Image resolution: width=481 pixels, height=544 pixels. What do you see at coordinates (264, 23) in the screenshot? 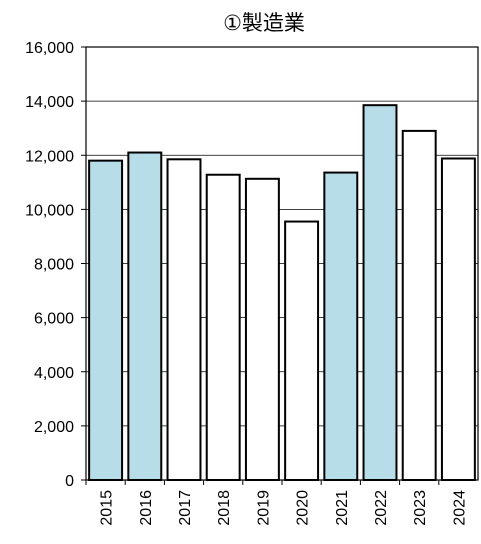
I see `chart-title: ①製造業` at bounding box center [264, 23].